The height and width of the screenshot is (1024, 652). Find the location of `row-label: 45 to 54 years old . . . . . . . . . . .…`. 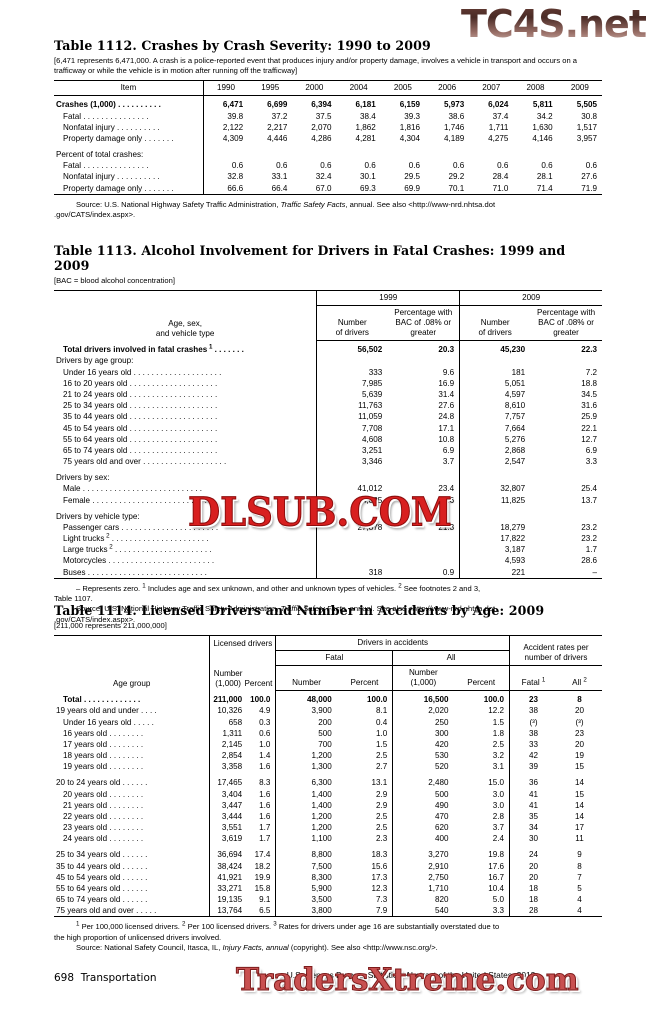

row-label: 45 to 54 years old . . . . . . . . . . .… is located at coordinates (140, 428).